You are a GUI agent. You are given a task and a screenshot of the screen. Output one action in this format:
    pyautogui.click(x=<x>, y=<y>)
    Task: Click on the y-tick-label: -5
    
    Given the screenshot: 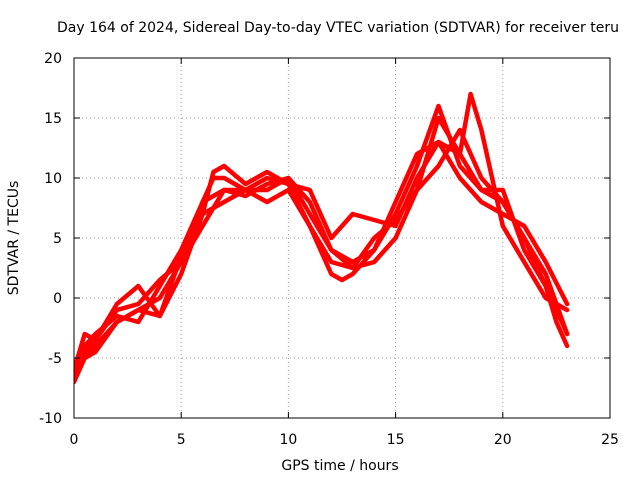 What is the action you would take?
    pyautogui.click(x=55, y=359)
    